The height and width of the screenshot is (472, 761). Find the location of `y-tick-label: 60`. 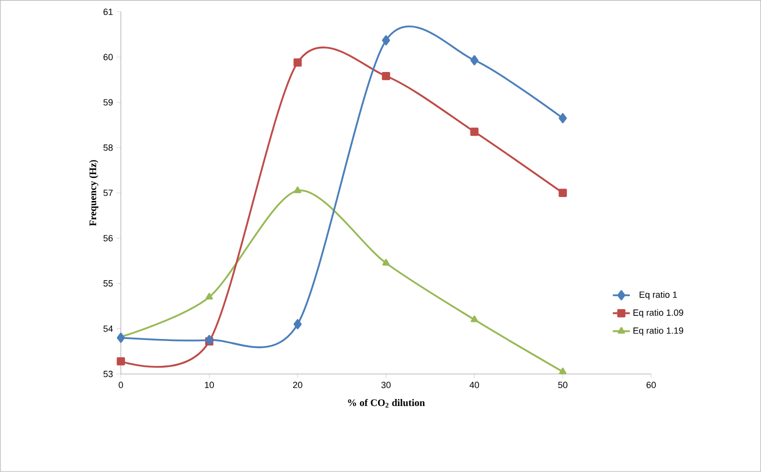

y-tick-label: 60 is located at coordinates (108, 57).